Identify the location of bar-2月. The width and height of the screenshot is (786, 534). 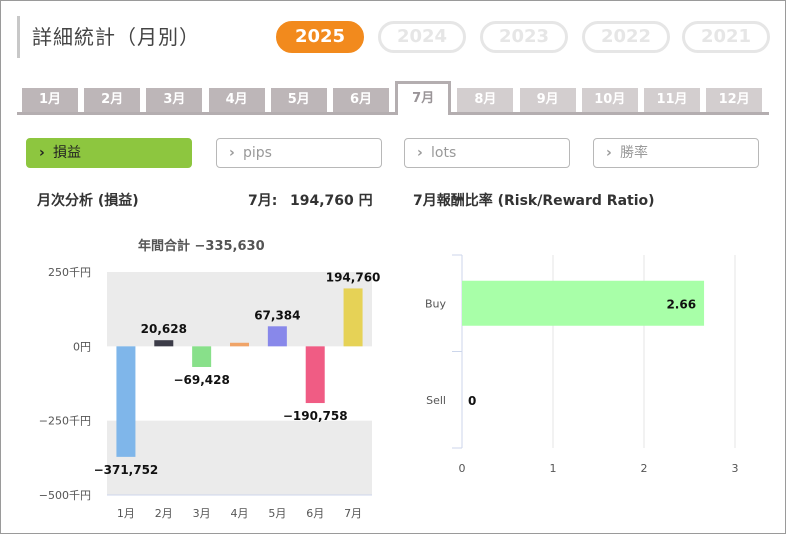
(164, 343).